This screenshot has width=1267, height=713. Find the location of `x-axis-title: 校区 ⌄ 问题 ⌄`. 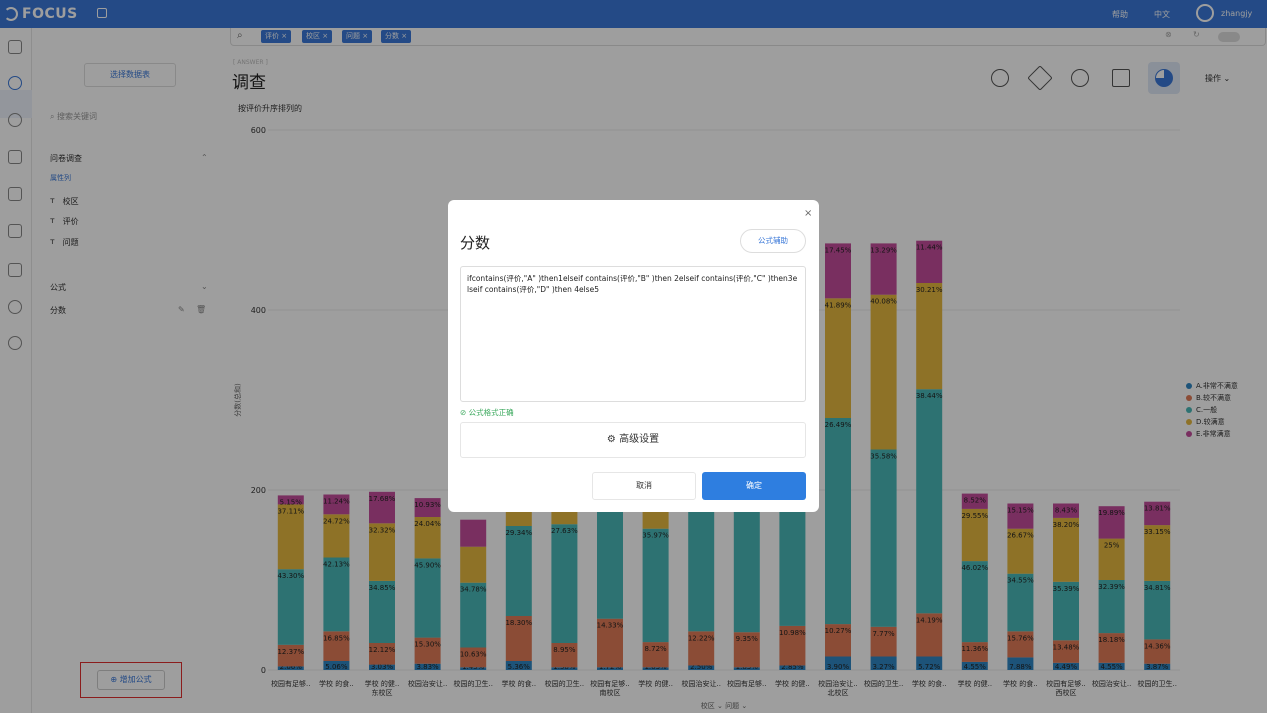

x-axis-title: 校区 ⌄ 问题 ⌄ is located at coordinates (724, 705).